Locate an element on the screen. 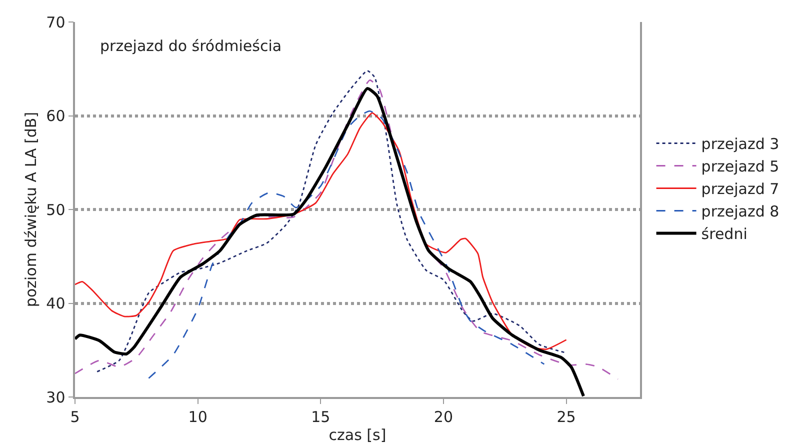 The width and height of the screenshot is (796, 448). legend-label: przejazd 5 is located at coordinates (740, 167).